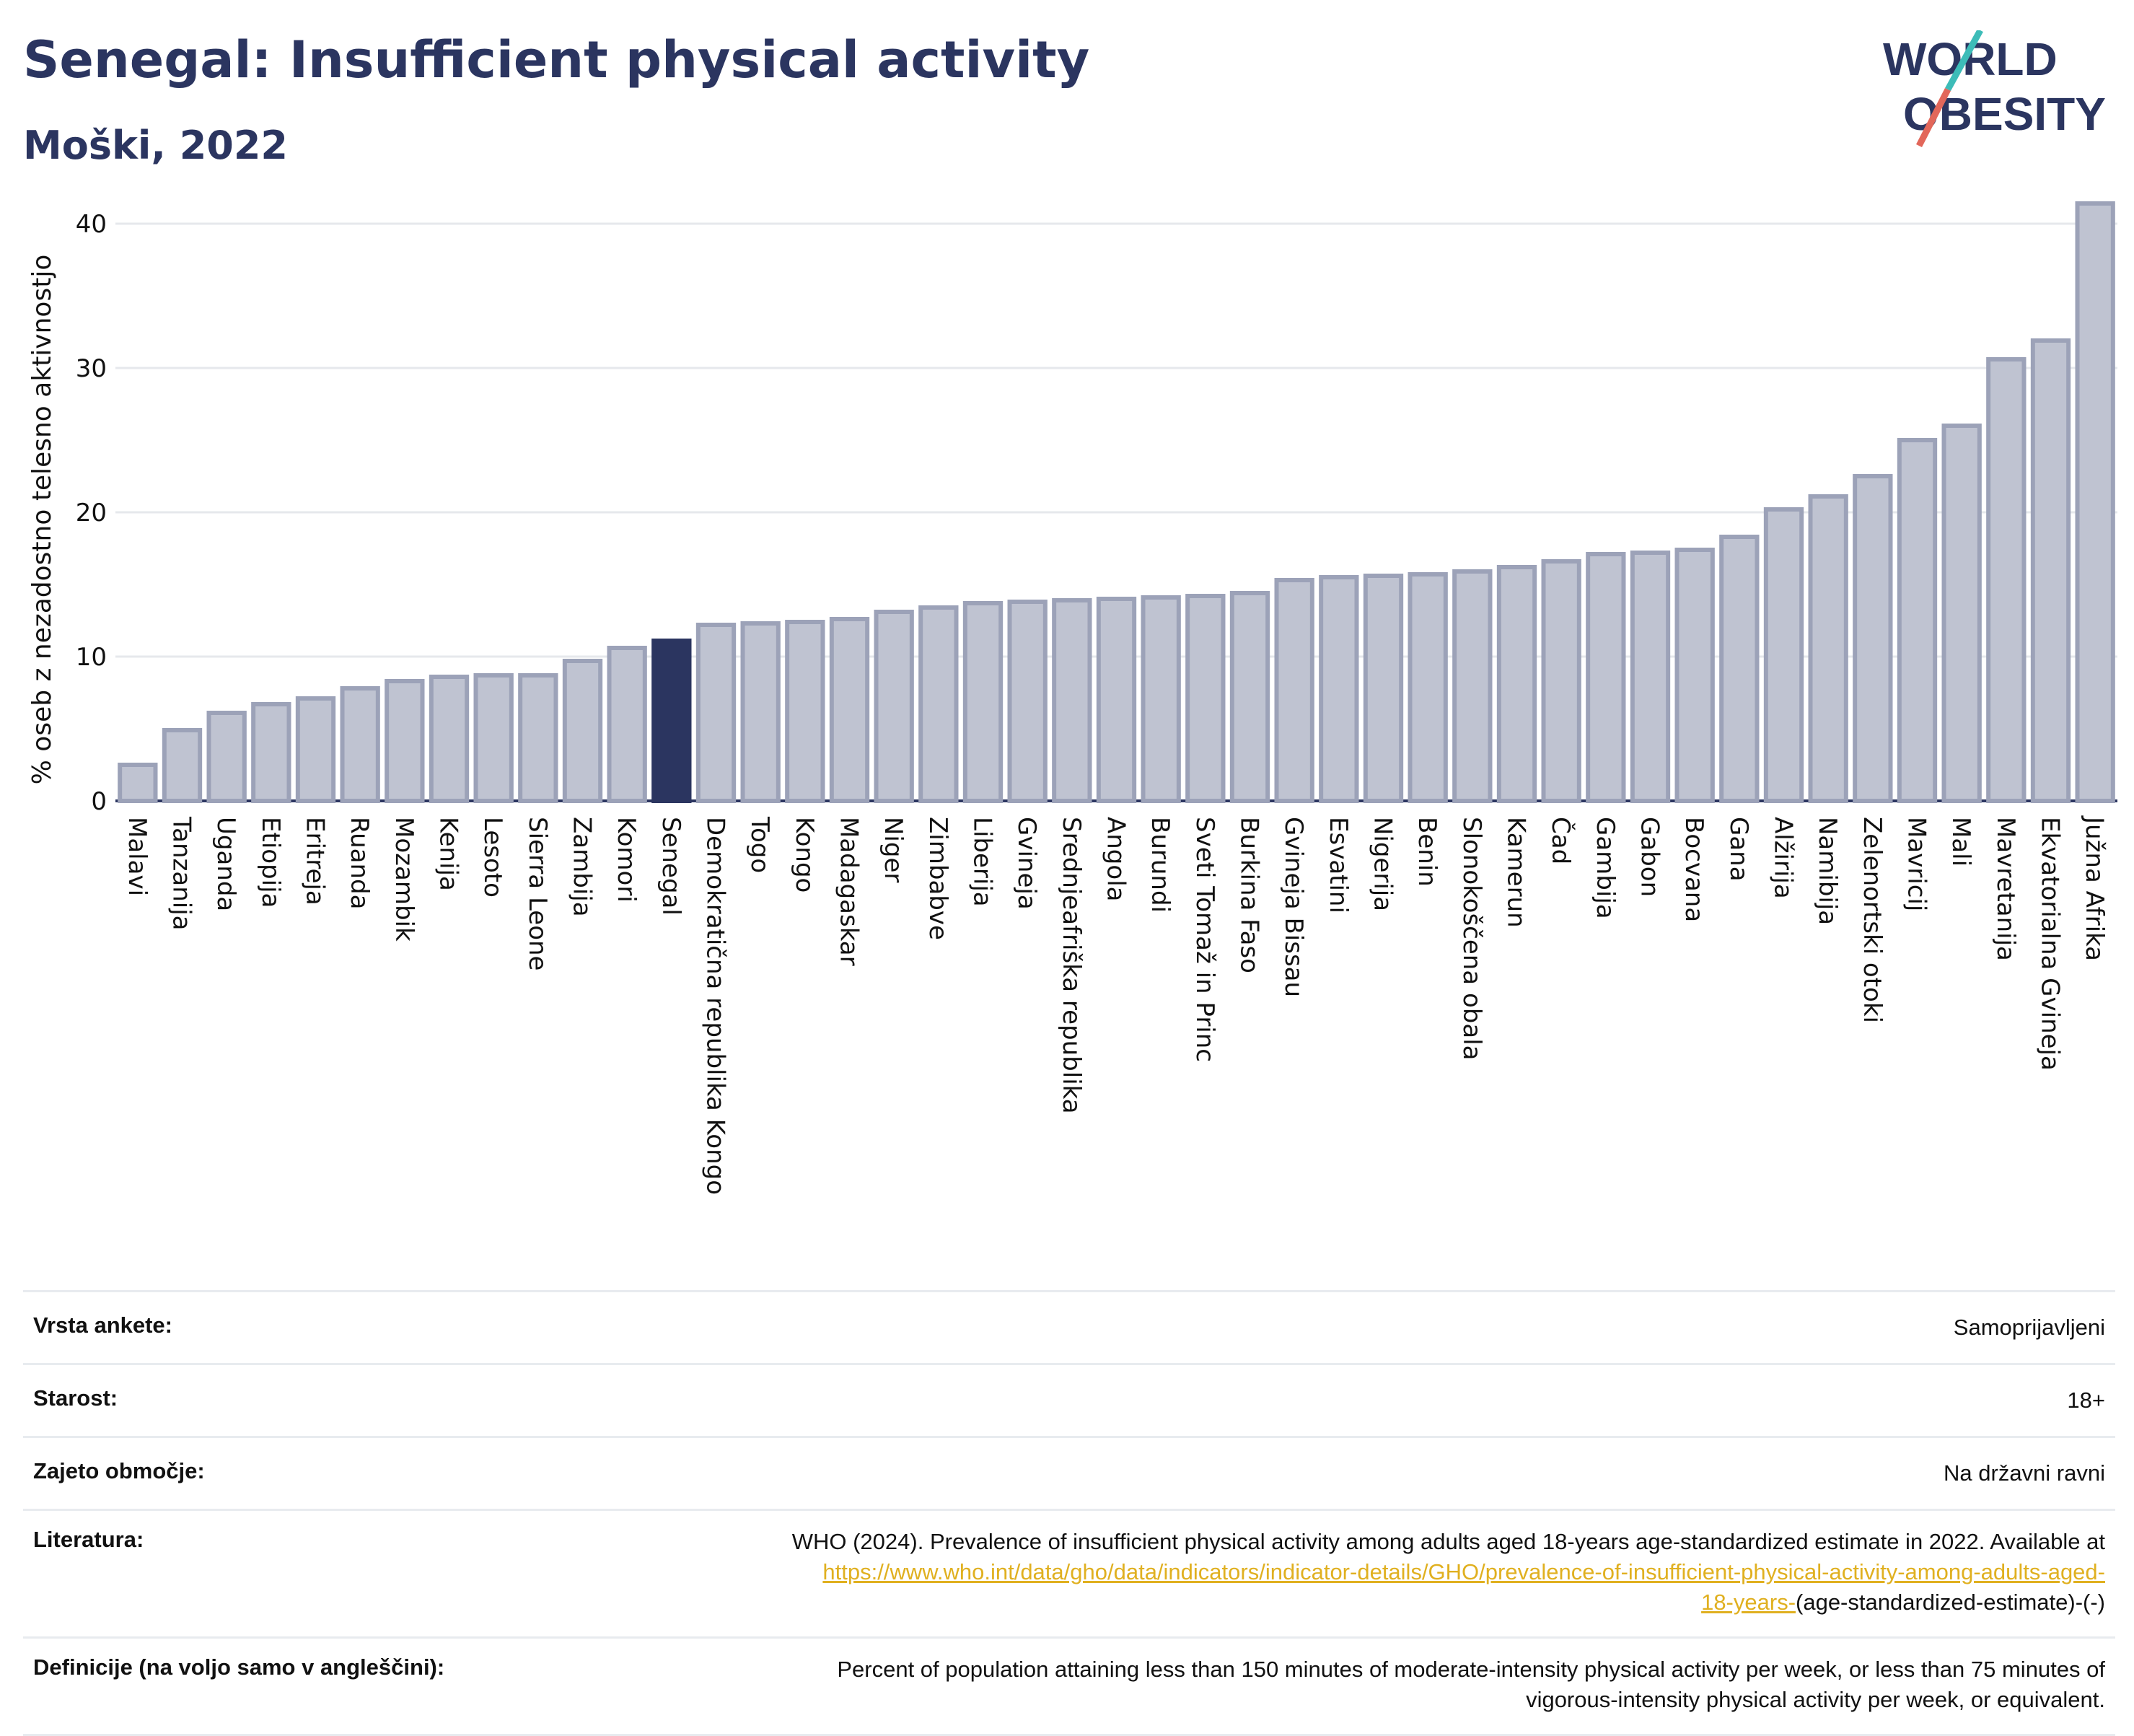 Image resolution: width=2134 pixels, height=1736 pixels. I want to click on x-tick-label: Ekvatorialna Gvineja, so click(2050, 944).